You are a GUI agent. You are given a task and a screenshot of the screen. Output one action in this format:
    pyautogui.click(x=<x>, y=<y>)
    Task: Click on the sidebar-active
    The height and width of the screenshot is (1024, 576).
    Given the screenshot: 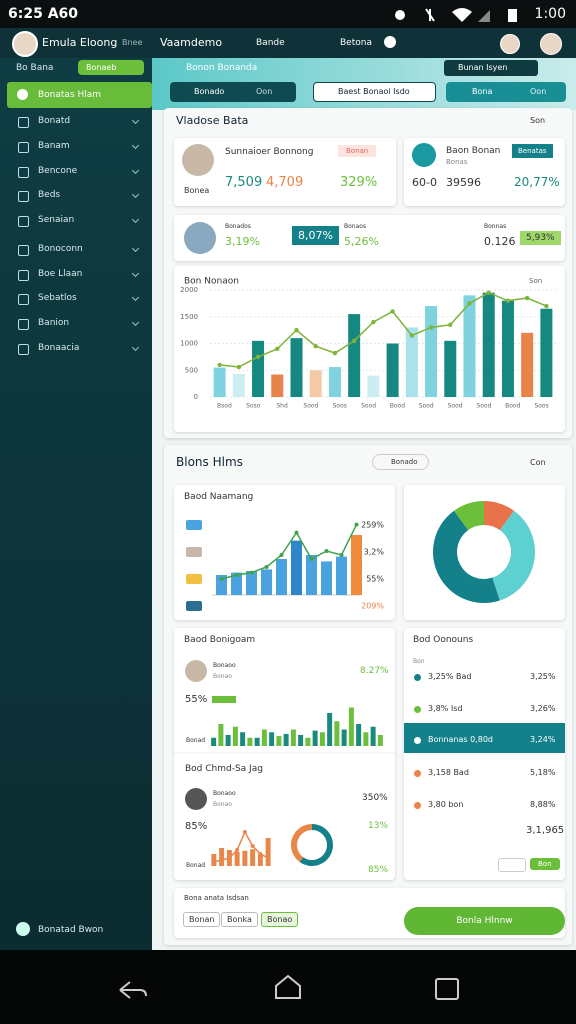 What is the action you would take?
    pyautogui.click(x=79, y=95)
    